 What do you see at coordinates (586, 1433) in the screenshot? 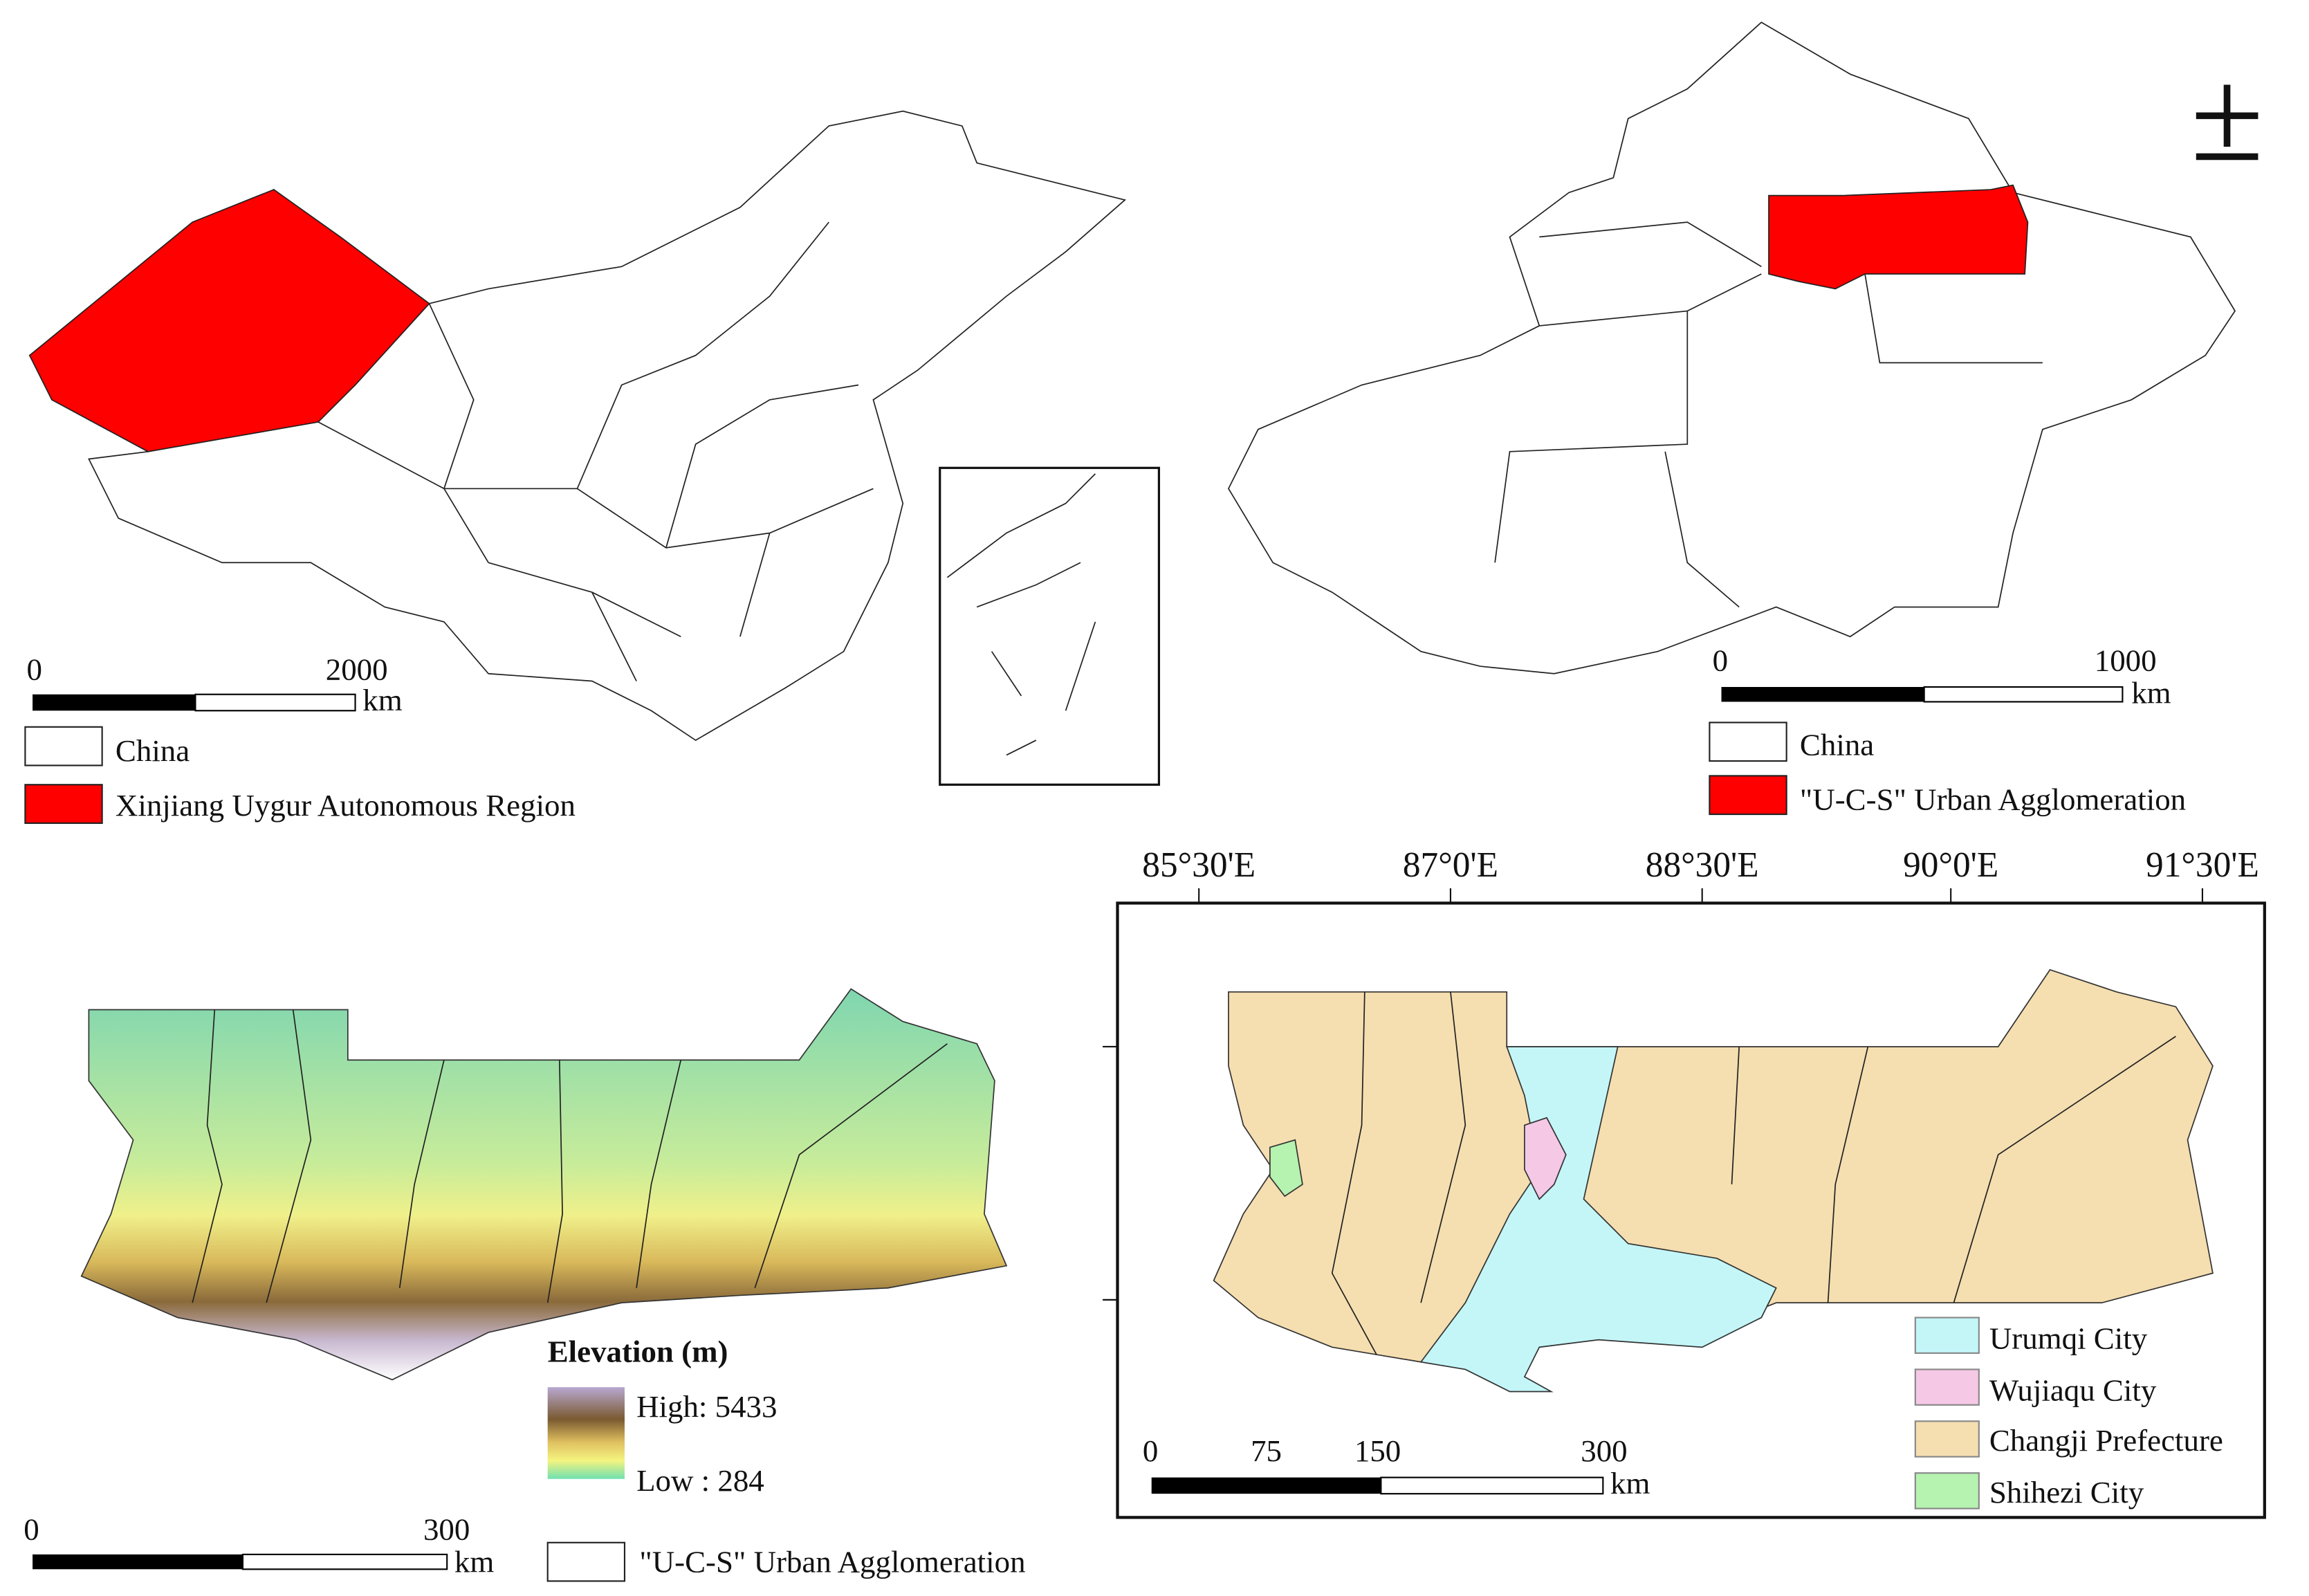
I see `elevation-ramp` at bounding box center [586, 1433].